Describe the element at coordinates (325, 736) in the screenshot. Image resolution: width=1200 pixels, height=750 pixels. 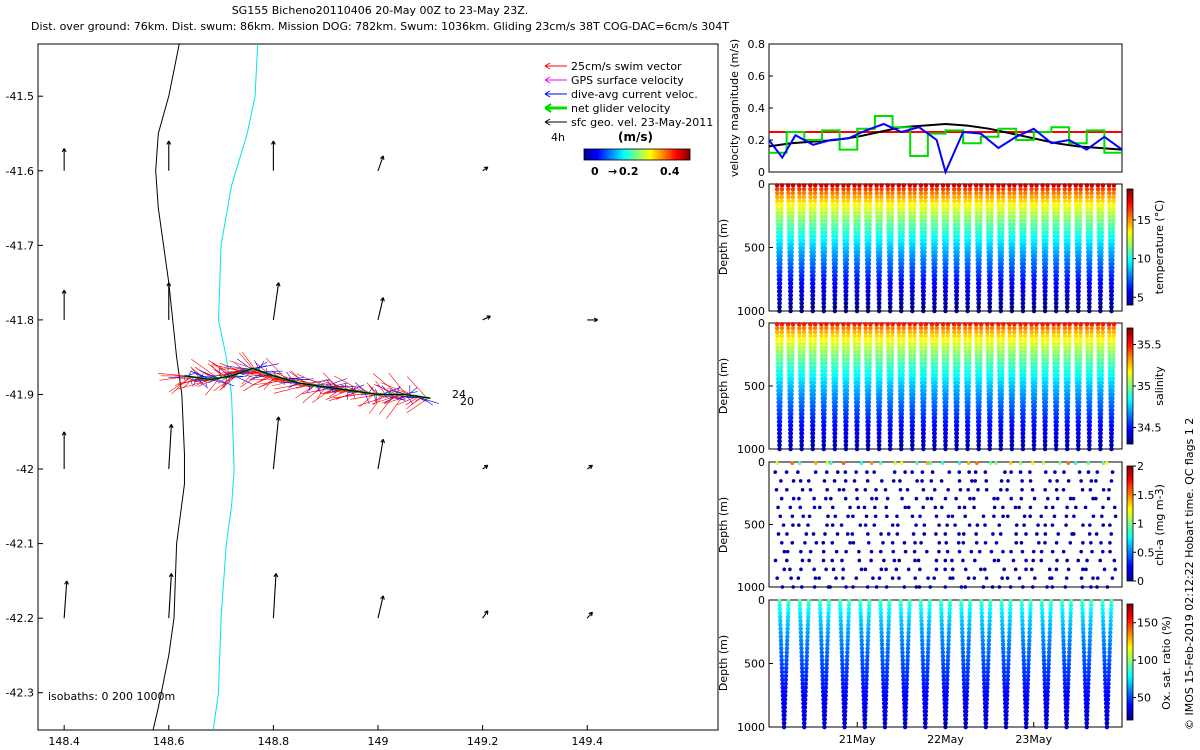
I see `map-x-ticks: 148.4 148.6 148.8 149 149.2 149.4` at that location.